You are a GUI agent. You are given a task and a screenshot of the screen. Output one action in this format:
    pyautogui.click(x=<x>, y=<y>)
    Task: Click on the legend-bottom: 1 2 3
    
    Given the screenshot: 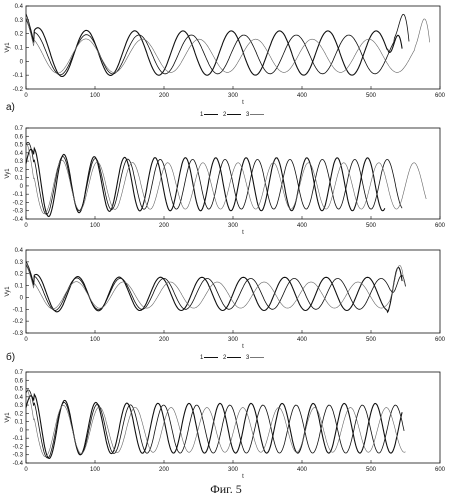 What is the action you would take?
    pyautogui.click(x=233, y=358)
    